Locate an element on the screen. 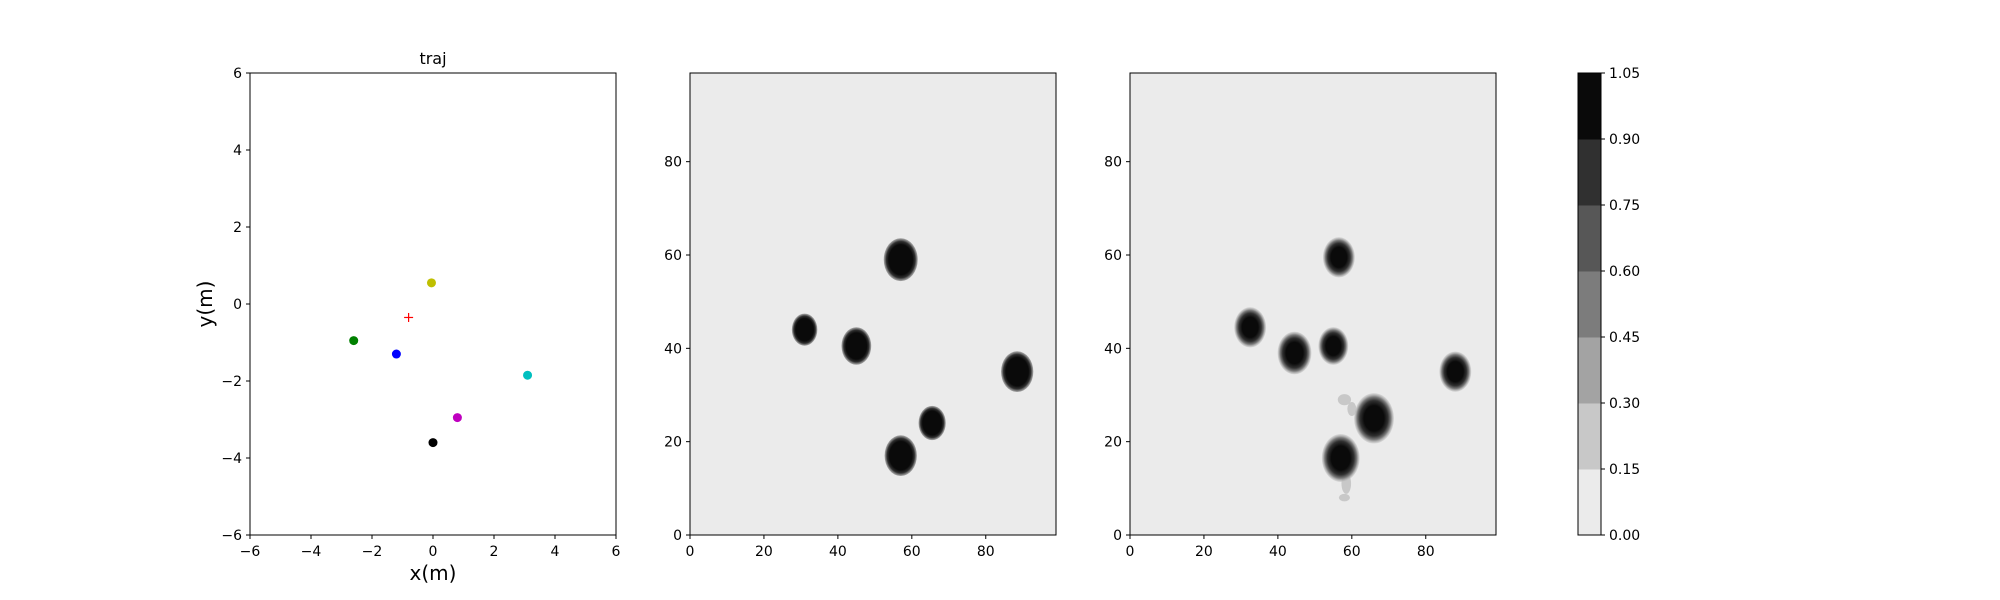  heatmap-1-x-tick-label: 60 is located at coordinates (912, 552).